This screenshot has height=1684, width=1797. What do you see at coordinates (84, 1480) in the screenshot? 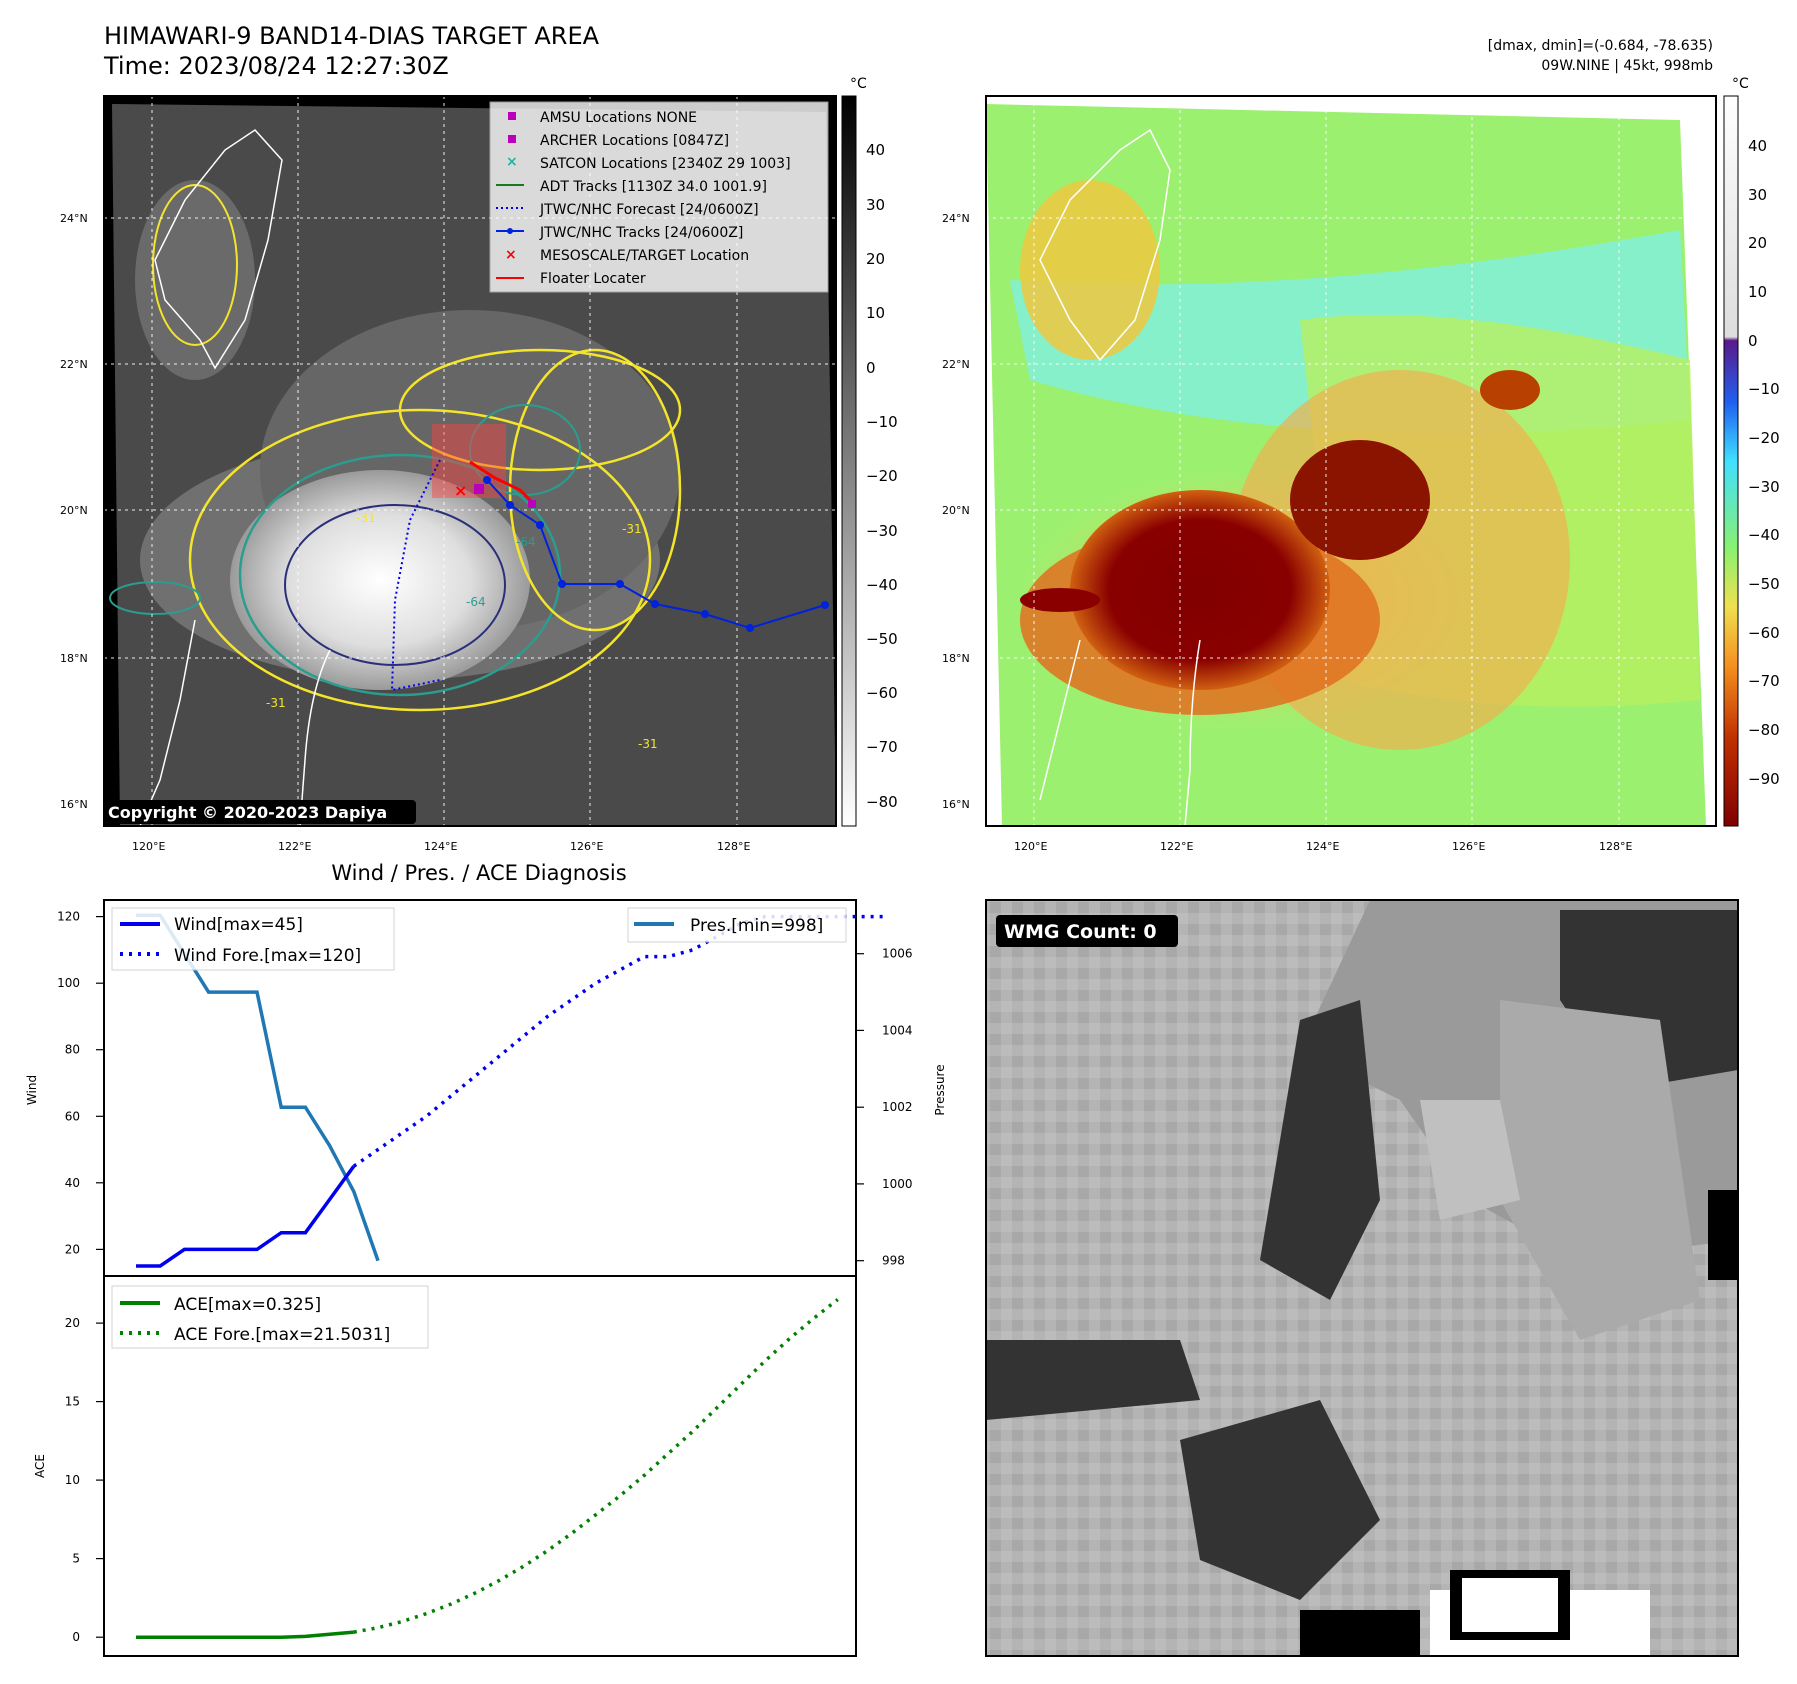
I see `ace-ticks: 0 5 10 15 20` at bounding box center [84, 1480].